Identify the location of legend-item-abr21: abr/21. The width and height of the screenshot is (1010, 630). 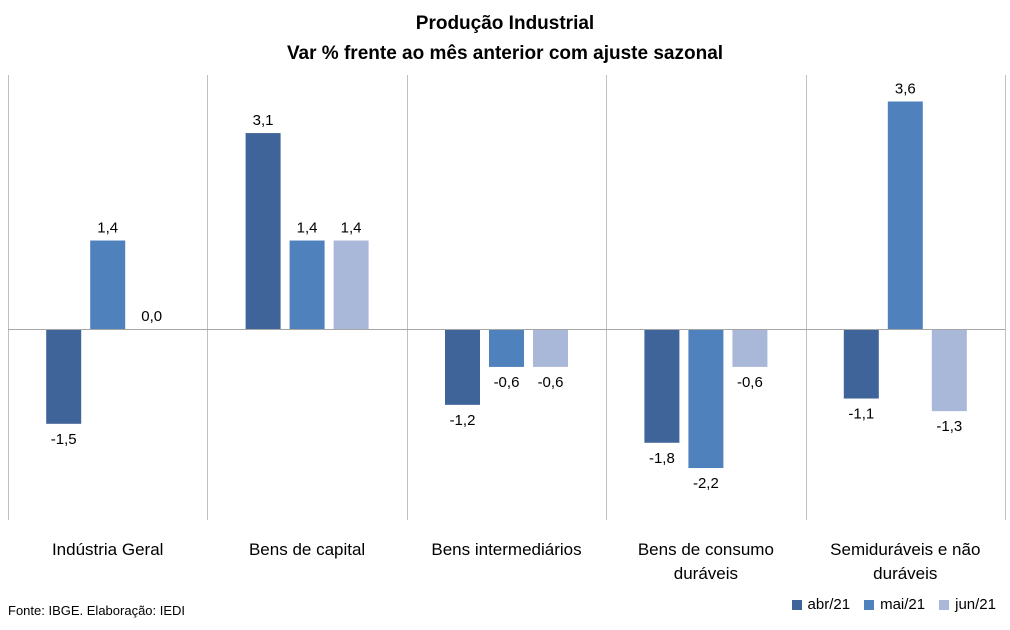
(821, 604).